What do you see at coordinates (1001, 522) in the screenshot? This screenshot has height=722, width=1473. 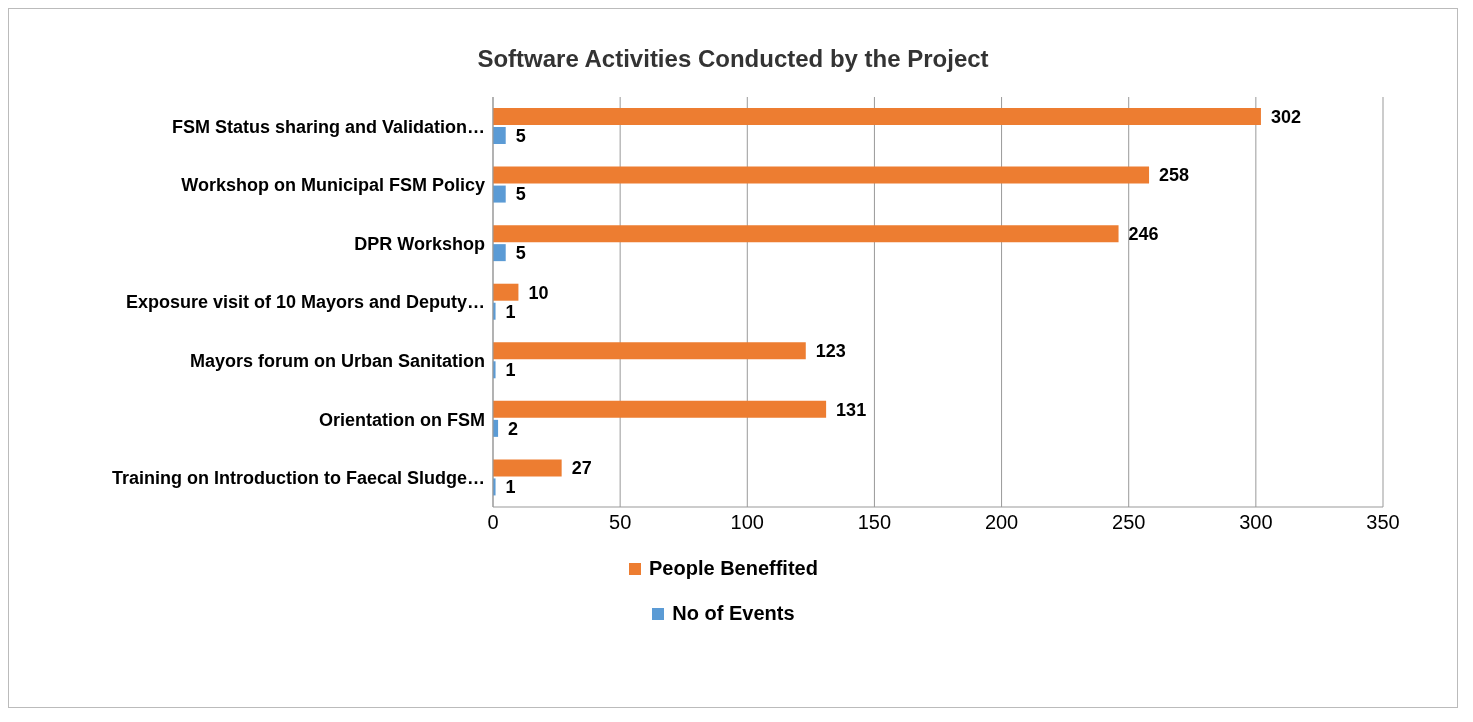 I see `x-tick-label: 200` at bounding box center [1001, 522].